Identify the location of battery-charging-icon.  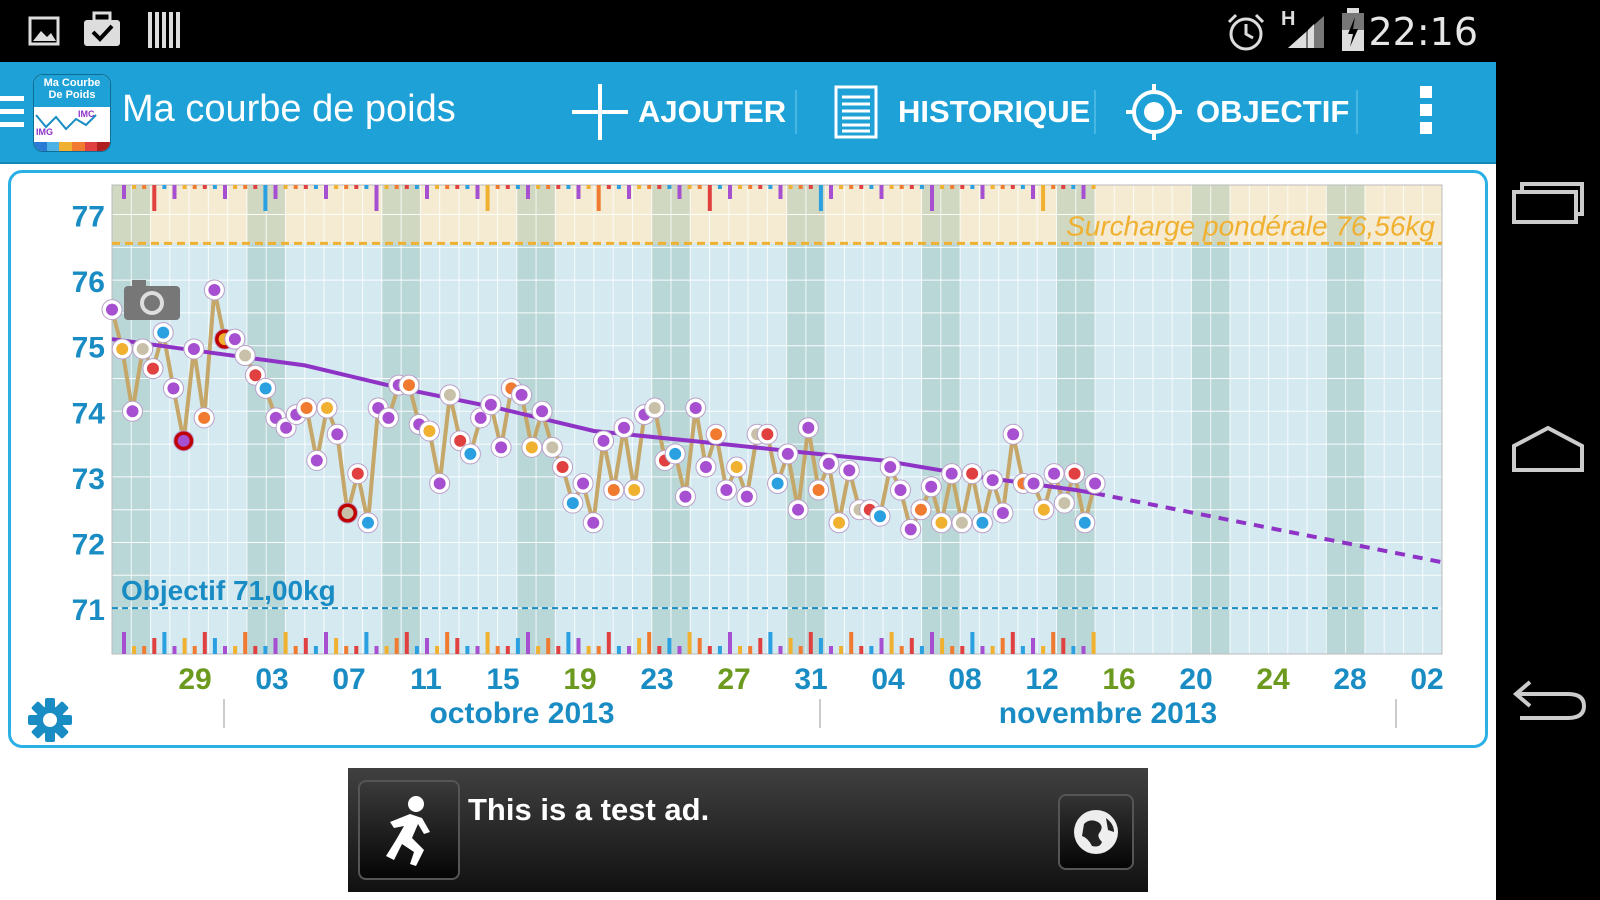
(1353, 29).